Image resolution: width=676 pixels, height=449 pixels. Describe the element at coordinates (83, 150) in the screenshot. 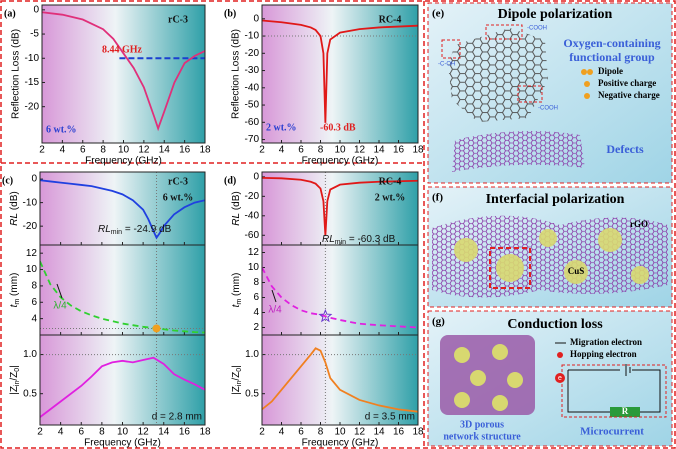

I see `x-tick-label: 6` at that location.